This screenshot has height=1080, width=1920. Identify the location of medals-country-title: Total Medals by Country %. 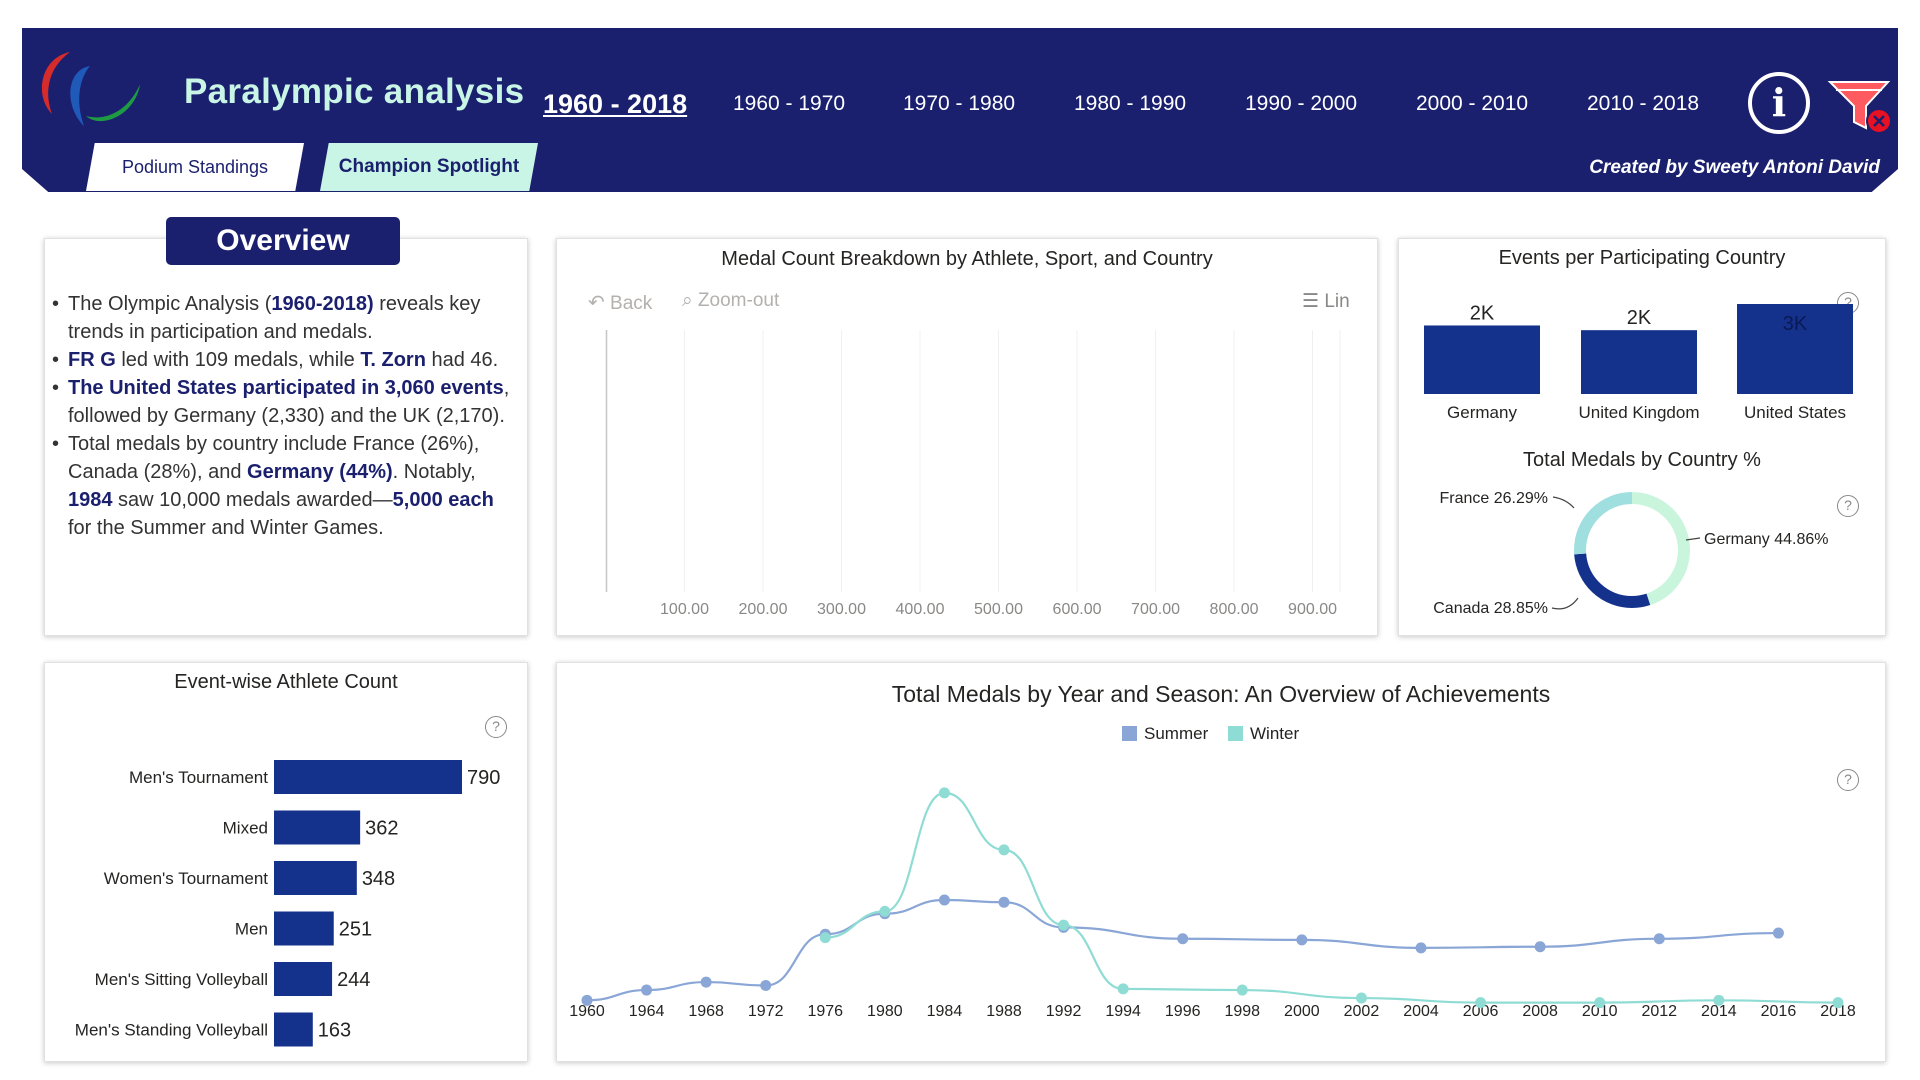
(1642, 460).